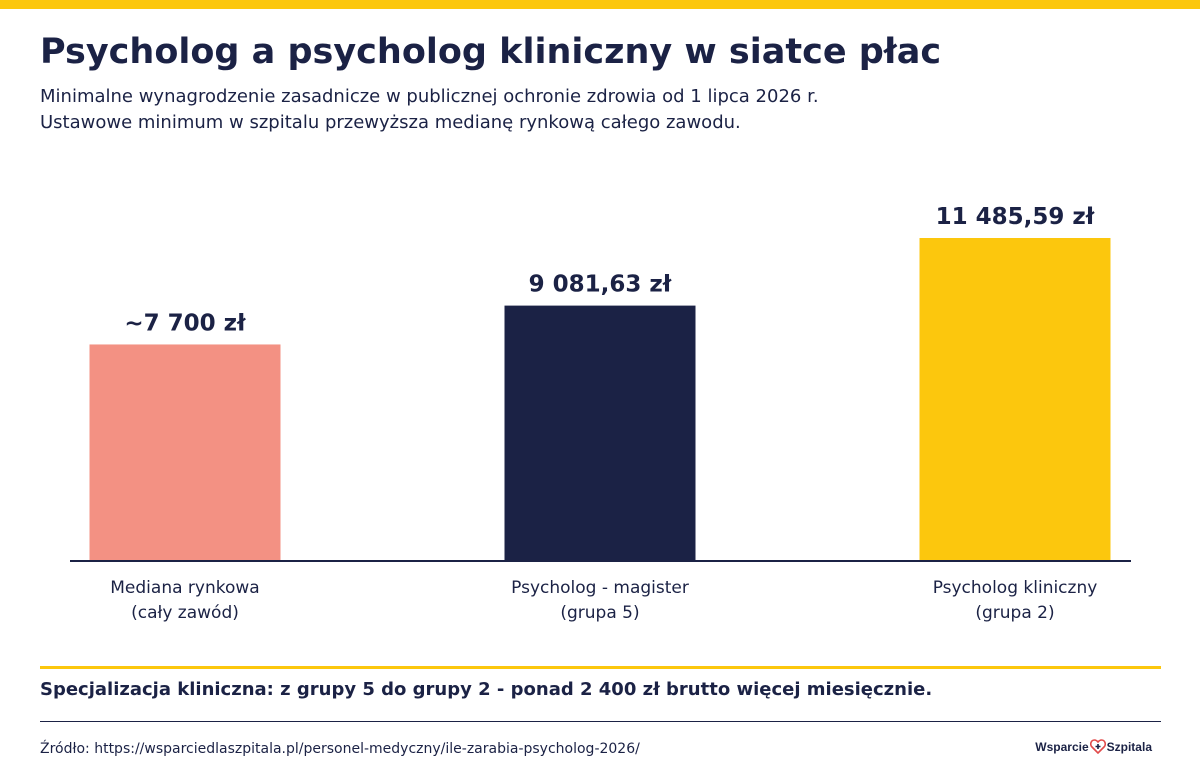 Image resolution: width=1200 pixels, height=780 pixels. I want to click on category-label-1-line-2: (cały zawód), so click(185, 613).